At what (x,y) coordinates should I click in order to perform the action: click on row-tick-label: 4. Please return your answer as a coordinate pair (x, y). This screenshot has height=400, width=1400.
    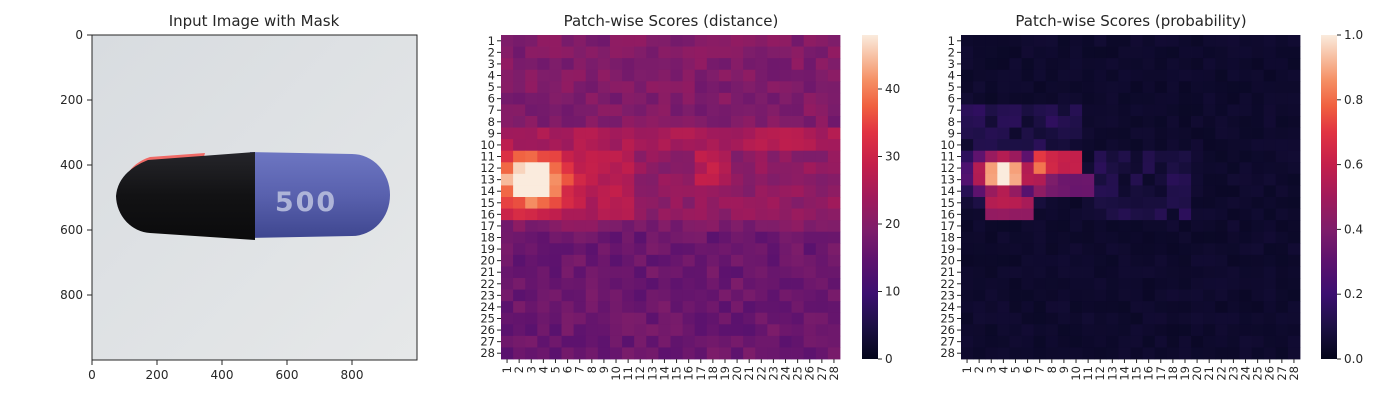
    Looking at the image, I should click on (491, 76).